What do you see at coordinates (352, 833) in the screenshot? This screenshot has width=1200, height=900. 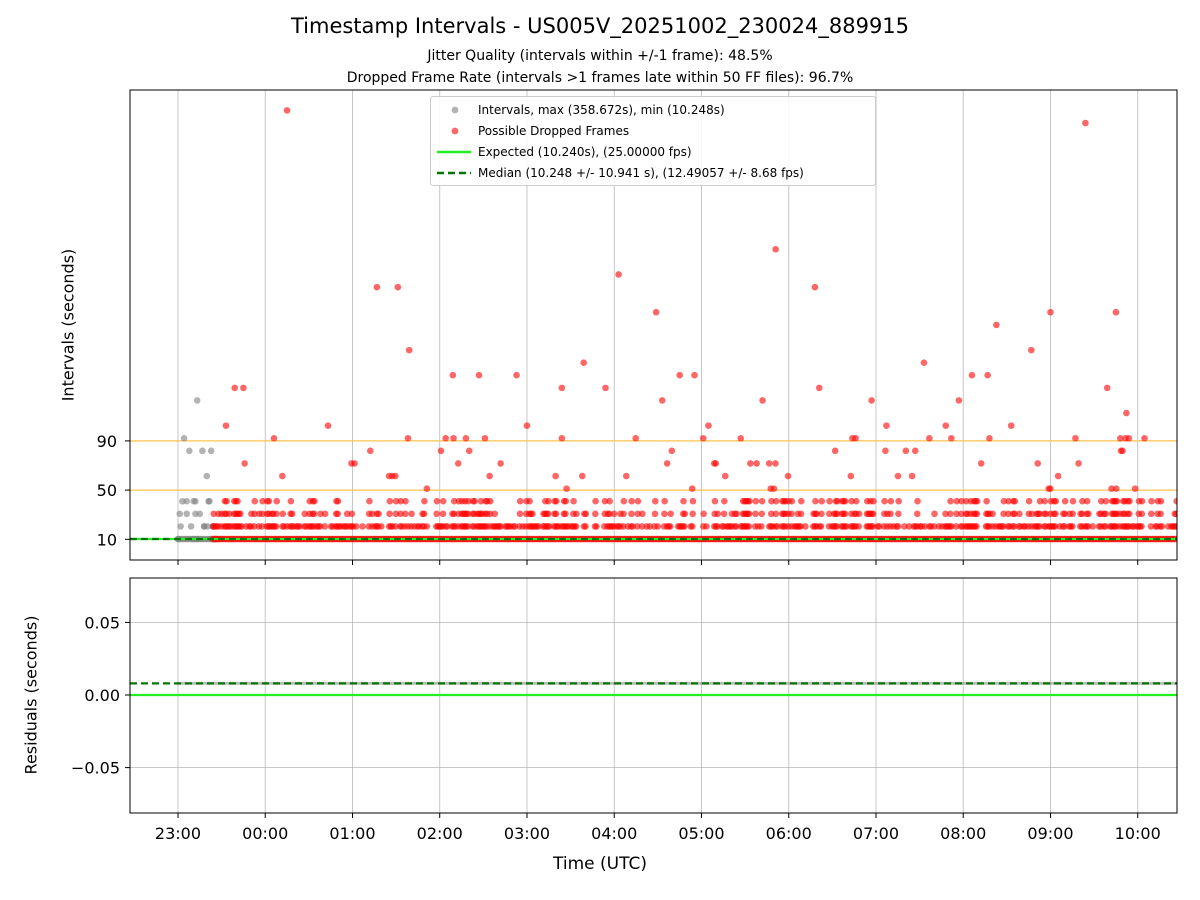 I see `x-tick-label: 01:00` at bounding box center [352, 833].